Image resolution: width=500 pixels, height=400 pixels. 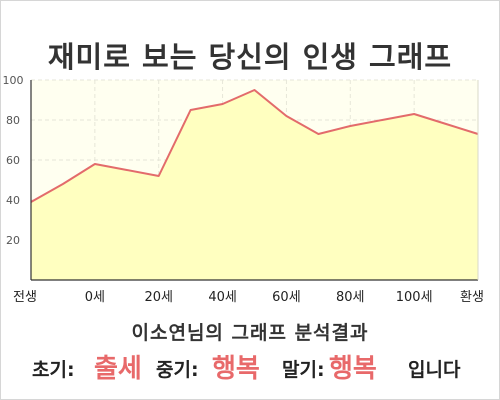 What do you see at coordinates (118, 369) in the screenshot?
I see `early-value: 출세` at bounding box center [118, 369].